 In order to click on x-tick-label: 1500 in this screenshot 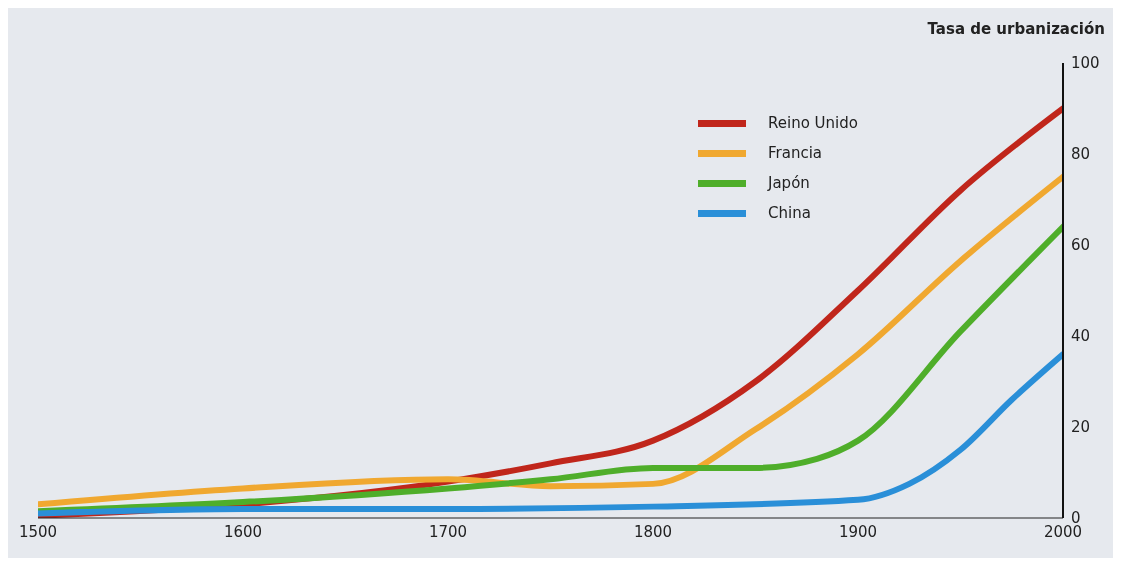, I will do `click(38, 531)`.